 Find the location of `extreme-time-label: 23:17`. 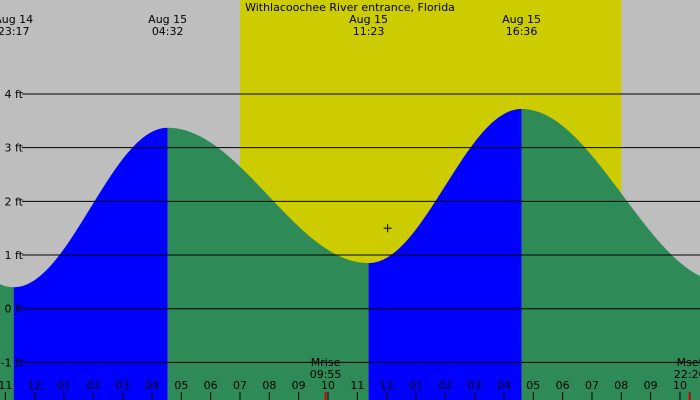

extreme-time-label: 23:17 is located at coordinates (15, 31).